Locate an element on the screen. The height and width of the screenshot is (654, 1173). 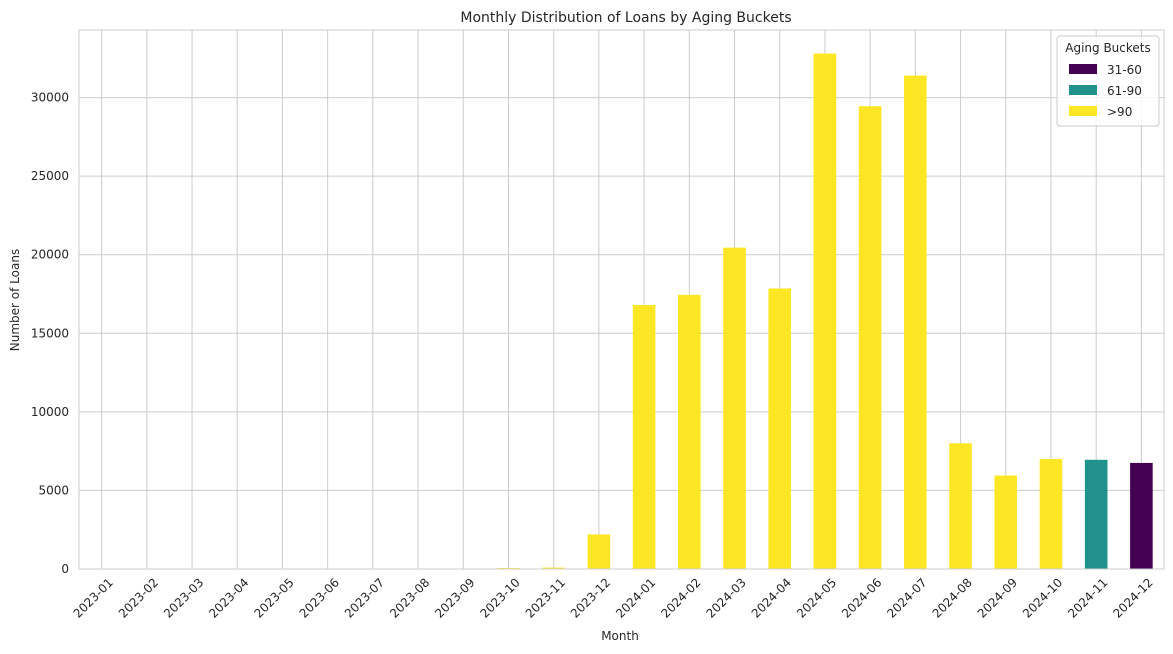
legend-title: Aging Buckets is located at coordinates (1108, 48).